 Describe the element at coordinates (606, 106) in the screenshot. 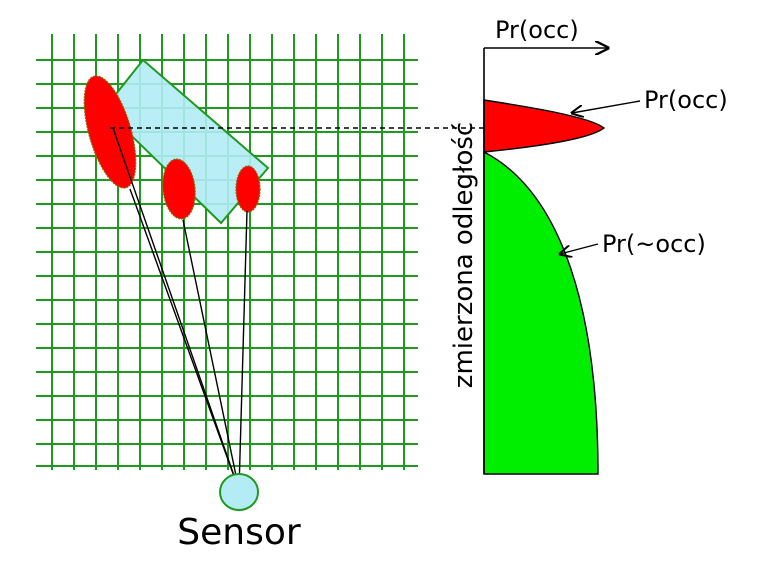

I see `occ-curve-pointer` at that location.